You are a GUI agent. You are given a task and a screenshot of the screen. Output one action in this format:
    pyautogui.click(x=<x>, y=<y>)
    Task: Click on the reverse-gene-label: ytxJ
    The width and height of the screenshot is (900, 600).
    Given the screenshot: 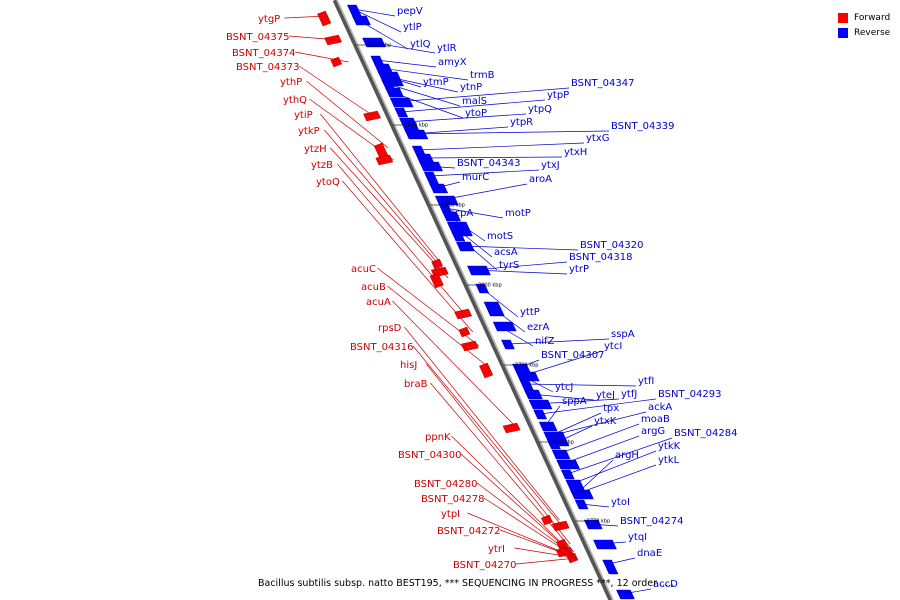 What is the action you would take?
    pyautogui.click(x=550, y=165)
    